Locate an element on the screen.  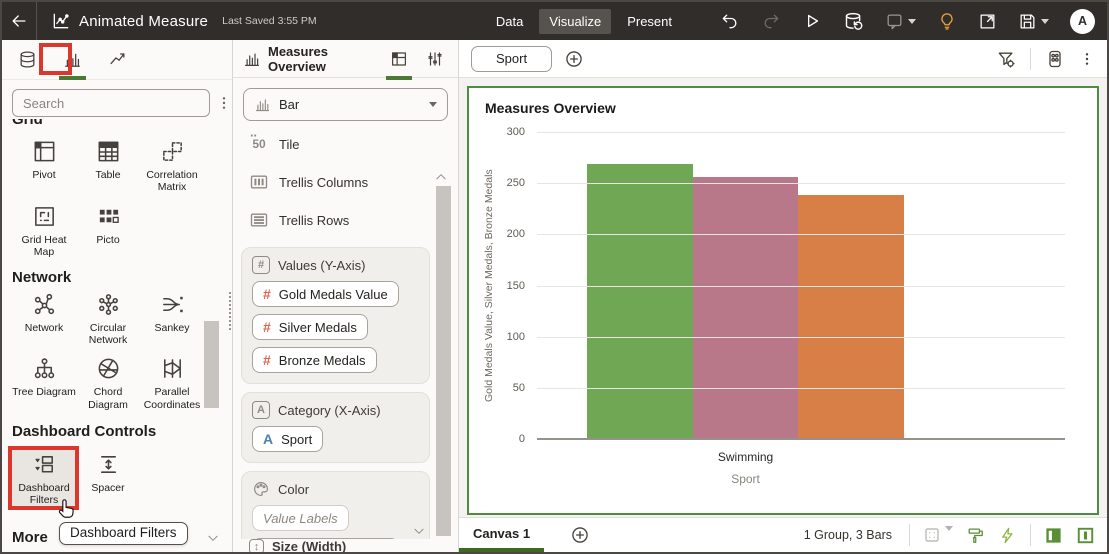
canvas-tab: Canvas 1 is located at coordinates (502, 535).